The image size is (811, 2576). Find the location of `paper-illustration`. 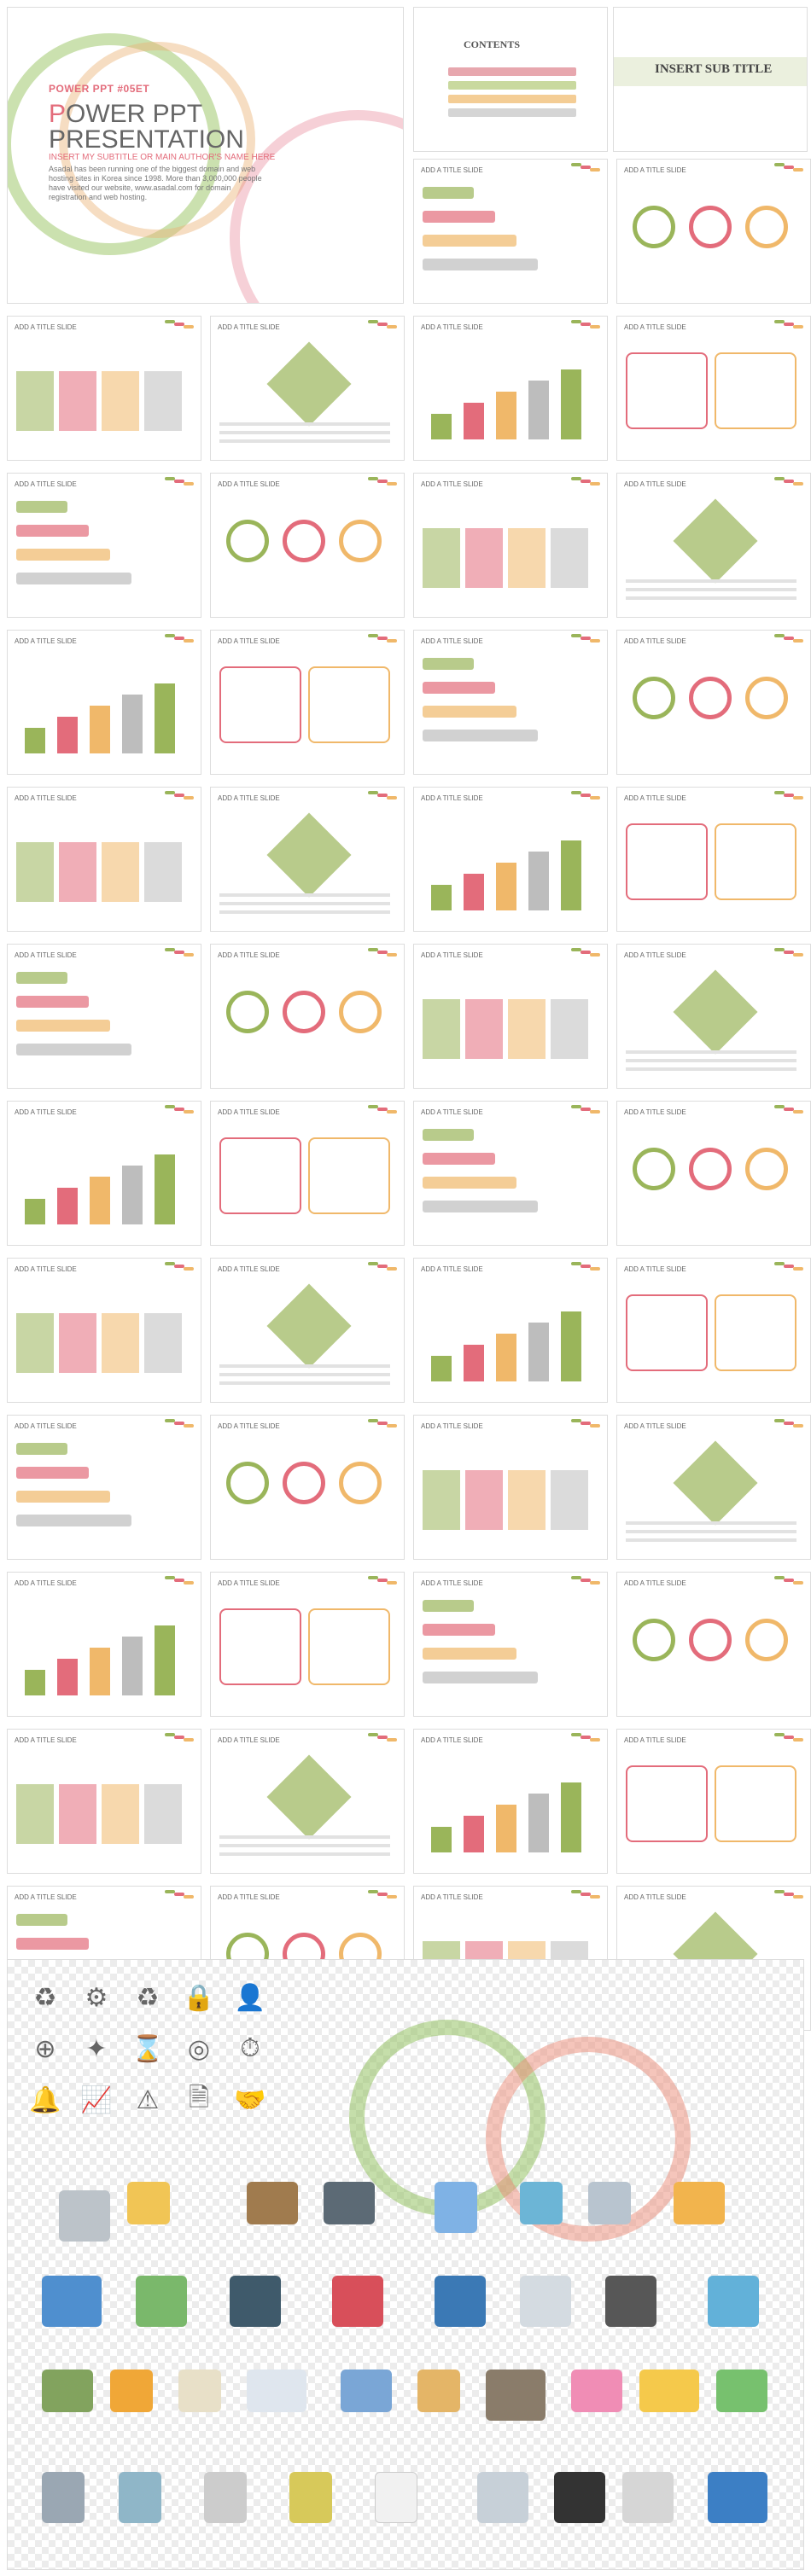

paper-illustration is located at coordinates (648, 2497).